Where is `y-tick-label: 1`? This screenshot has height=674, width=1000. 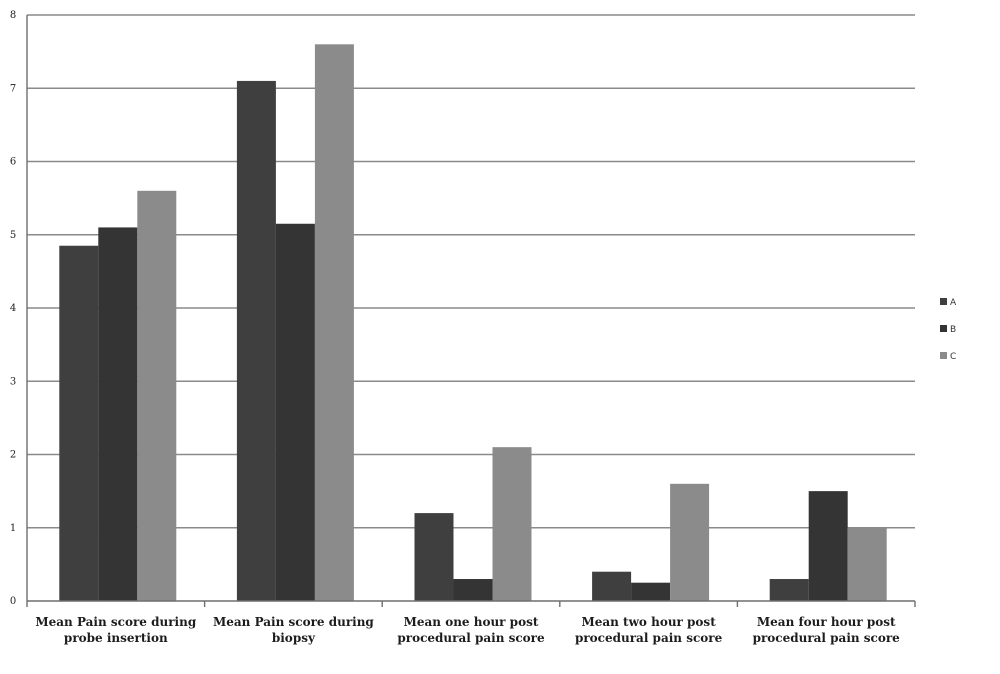 y-tick-label: 1 is located at coordinates (13, 528).